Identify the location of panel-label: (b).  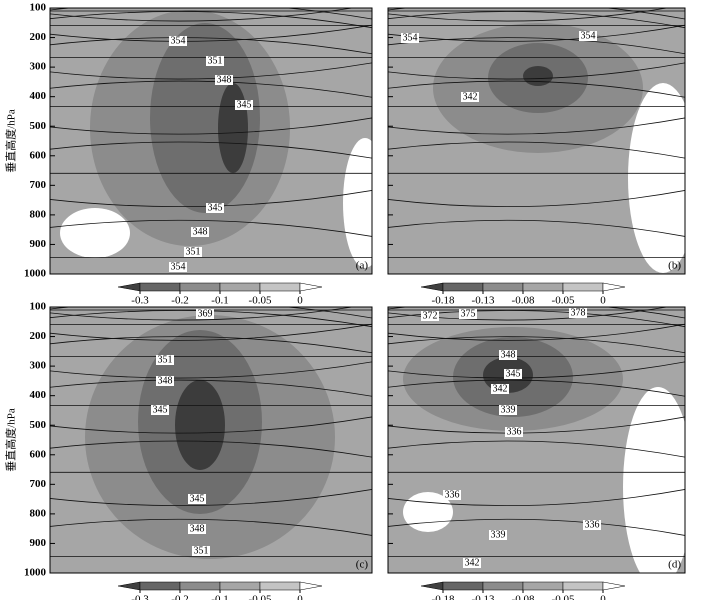
(674, 266).